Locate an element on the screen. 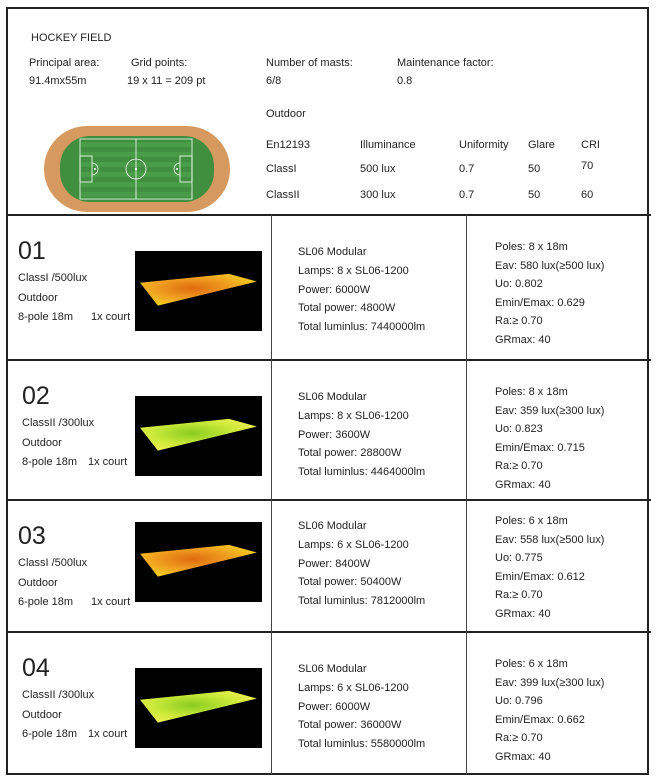 This screenshot has width=657, height=784. result-line: Poles: 6 x 18m is located at coordinates (531, 521).